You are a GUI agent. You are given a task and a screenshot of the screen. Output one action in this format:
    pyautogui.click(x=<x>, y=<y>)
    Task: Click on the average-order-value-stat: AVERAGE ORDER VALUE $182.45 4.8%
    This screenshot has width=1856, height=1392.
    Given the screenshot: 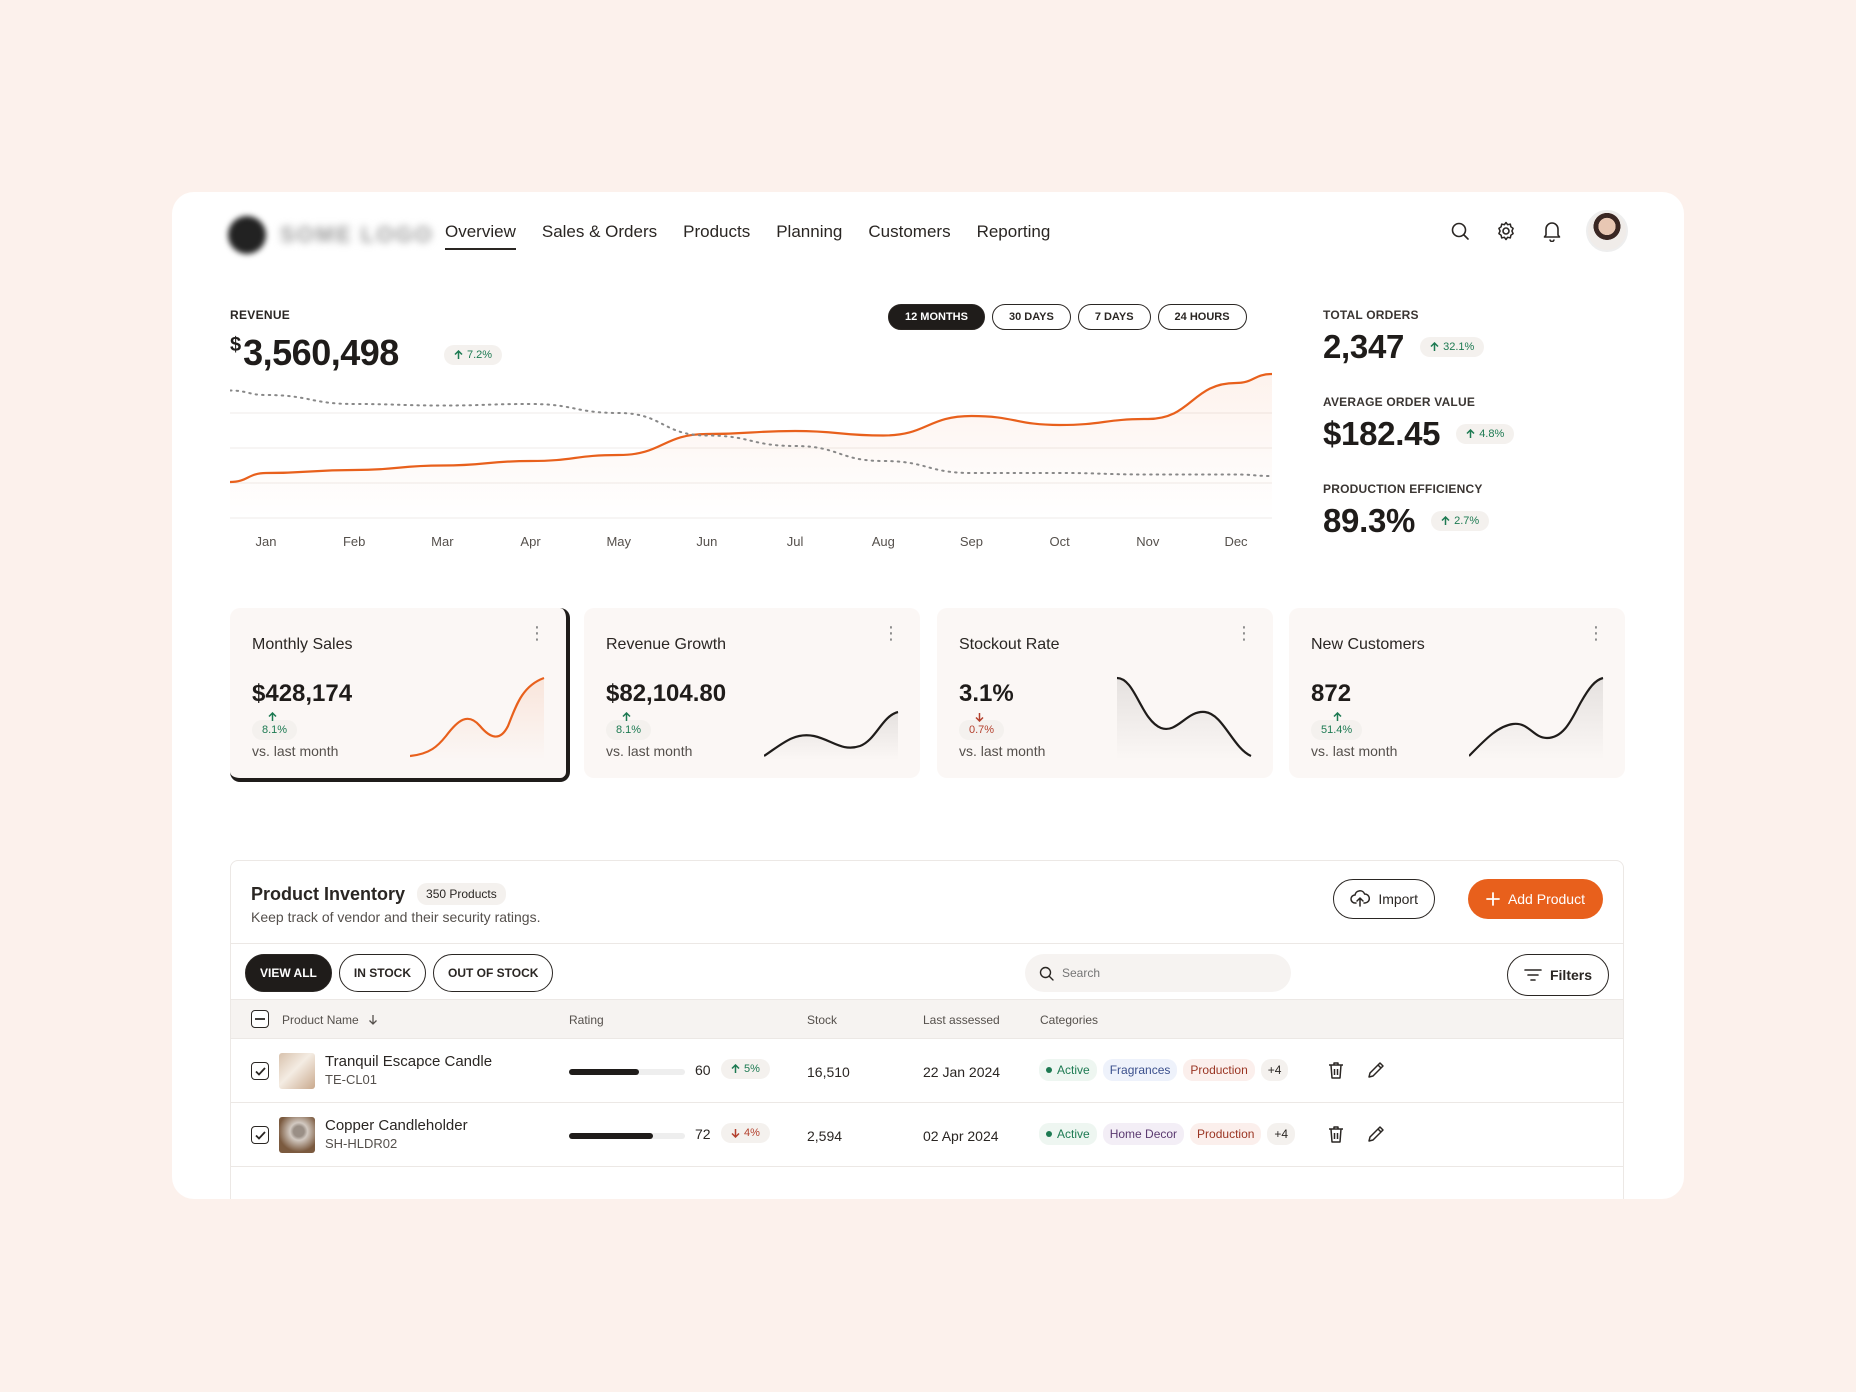 What is the action you would take?
    pyautogui.click(x=1419, y=424)
    